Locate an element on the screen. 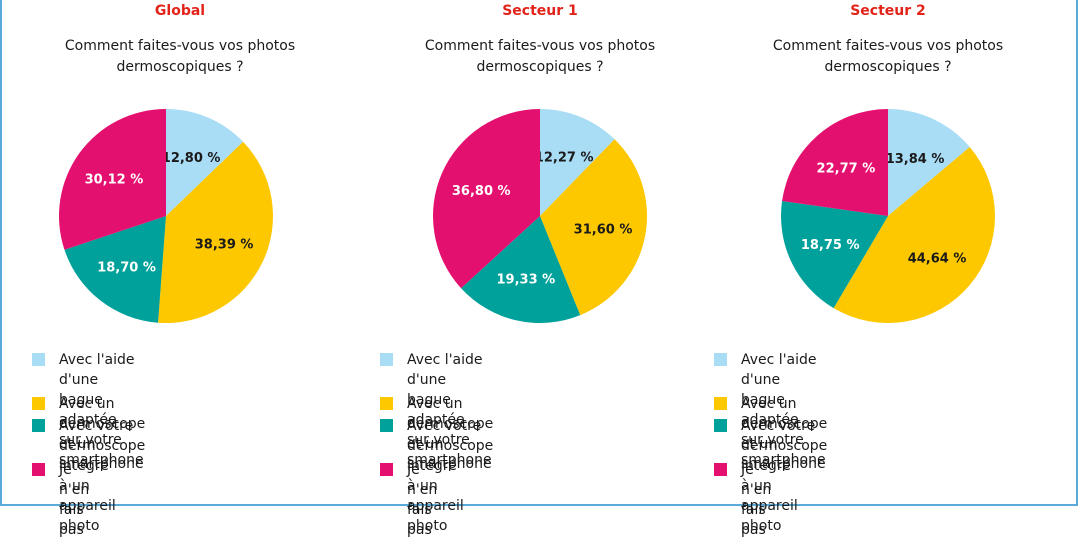 The image size is (1078, 540). slice-data-label: 44,64 % is located at coordinates (937, 258).